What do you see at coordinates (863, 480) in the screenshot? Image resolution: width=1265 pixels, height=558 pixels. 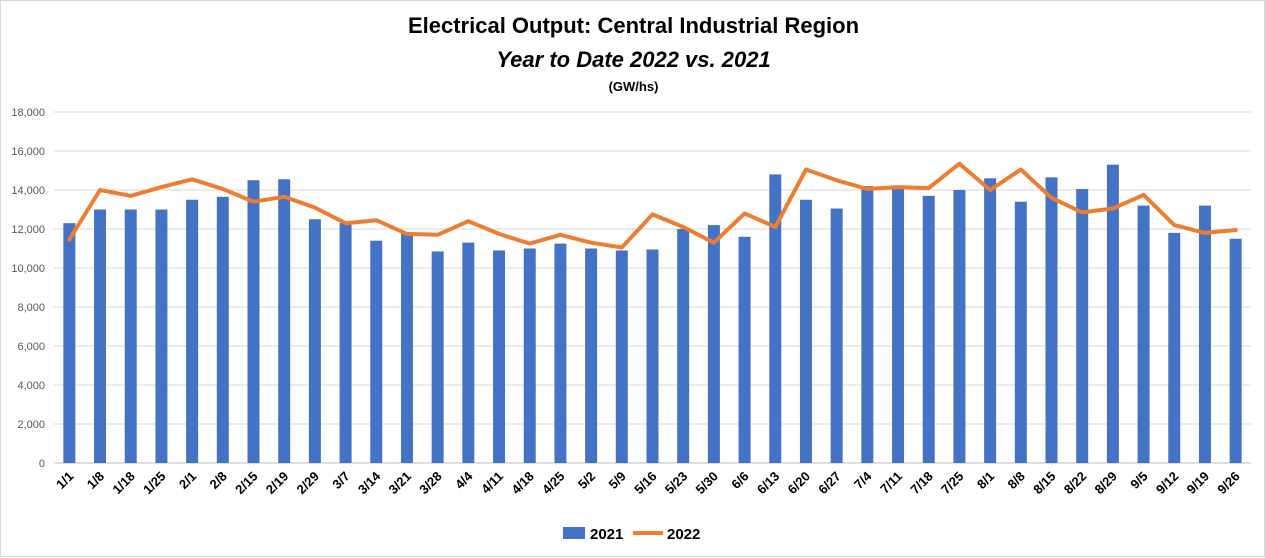 I see `x-tick-label: 7/4` at bounding box center [863, 480].